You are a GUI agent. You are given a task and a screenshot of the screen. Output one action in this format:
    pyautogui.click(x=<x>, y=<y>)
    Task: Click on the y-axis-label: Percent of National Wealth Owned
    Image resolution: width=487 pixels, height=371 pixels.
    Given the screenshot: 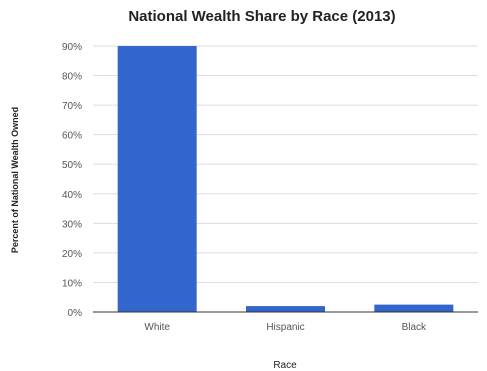 What is the action you would take?
    pyautogui.click(x=15, y=180)
    